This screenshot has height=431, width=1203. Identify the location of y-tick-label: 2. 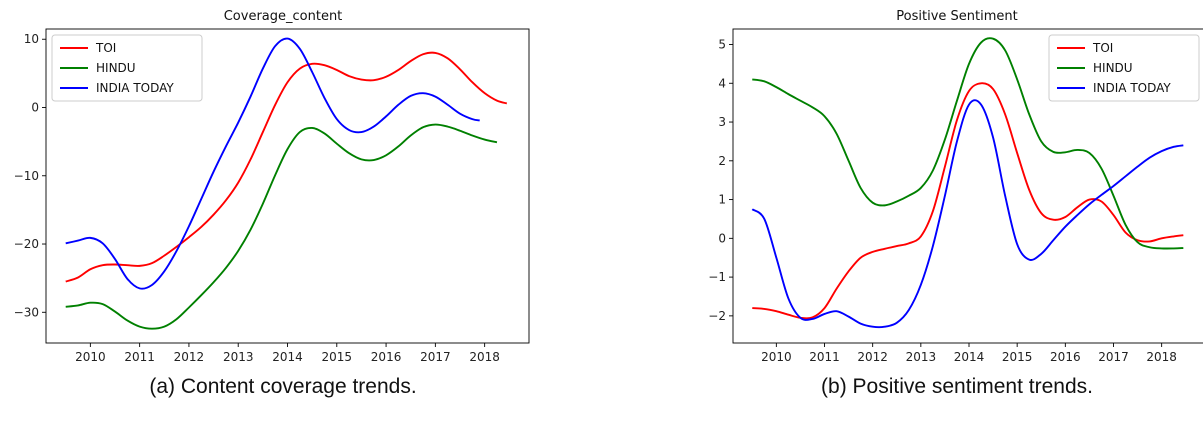
(722, 161).